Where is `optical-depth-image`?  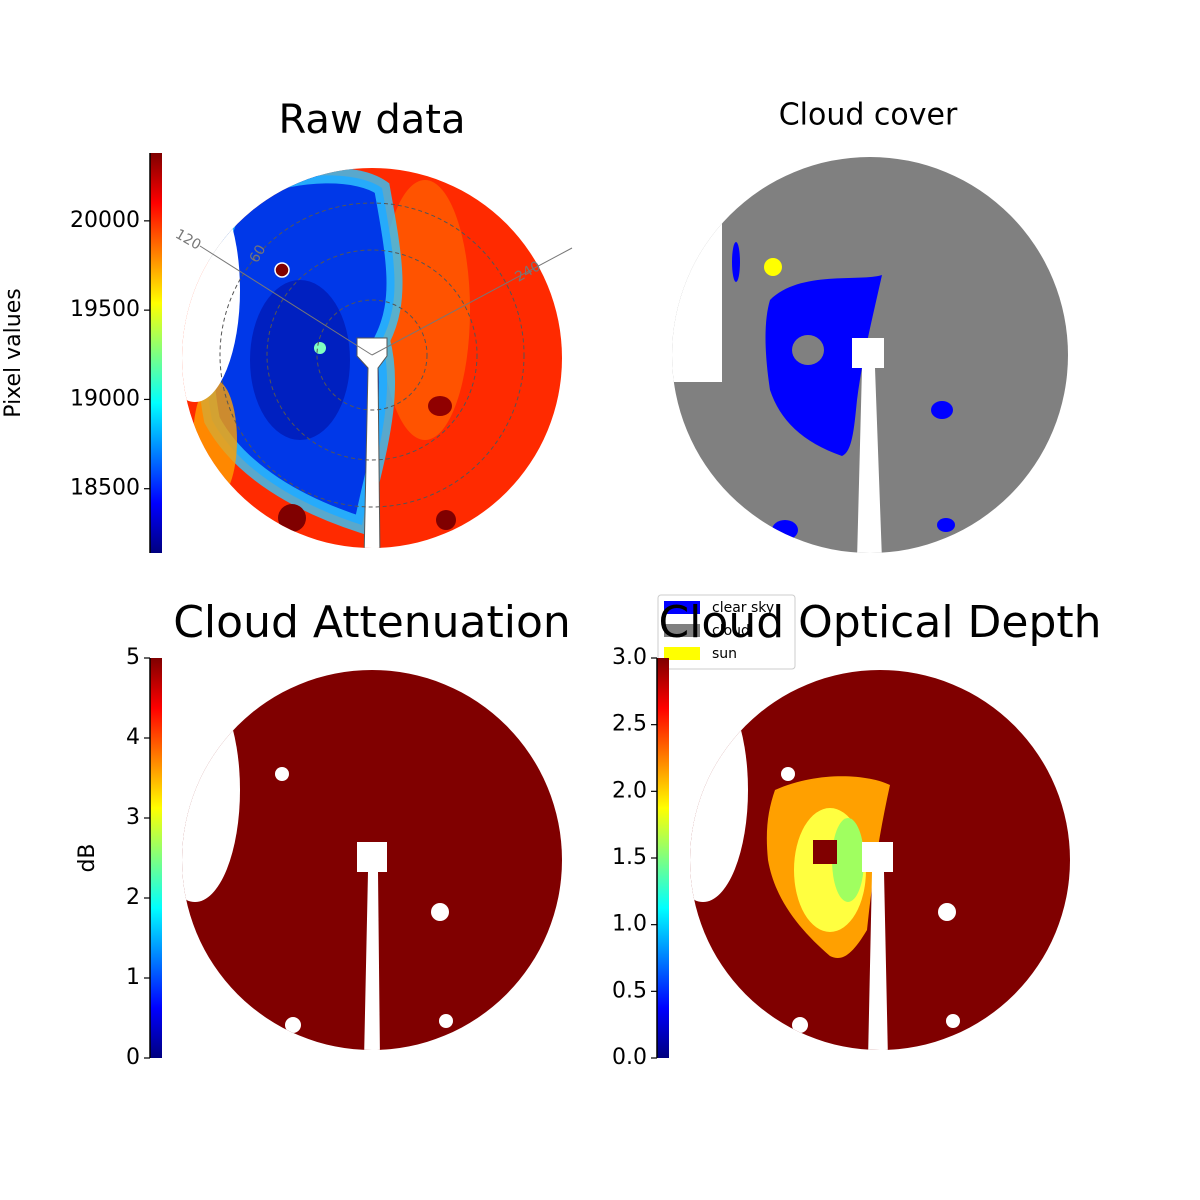
optical-depth-image is located at coordinates (880, 860).